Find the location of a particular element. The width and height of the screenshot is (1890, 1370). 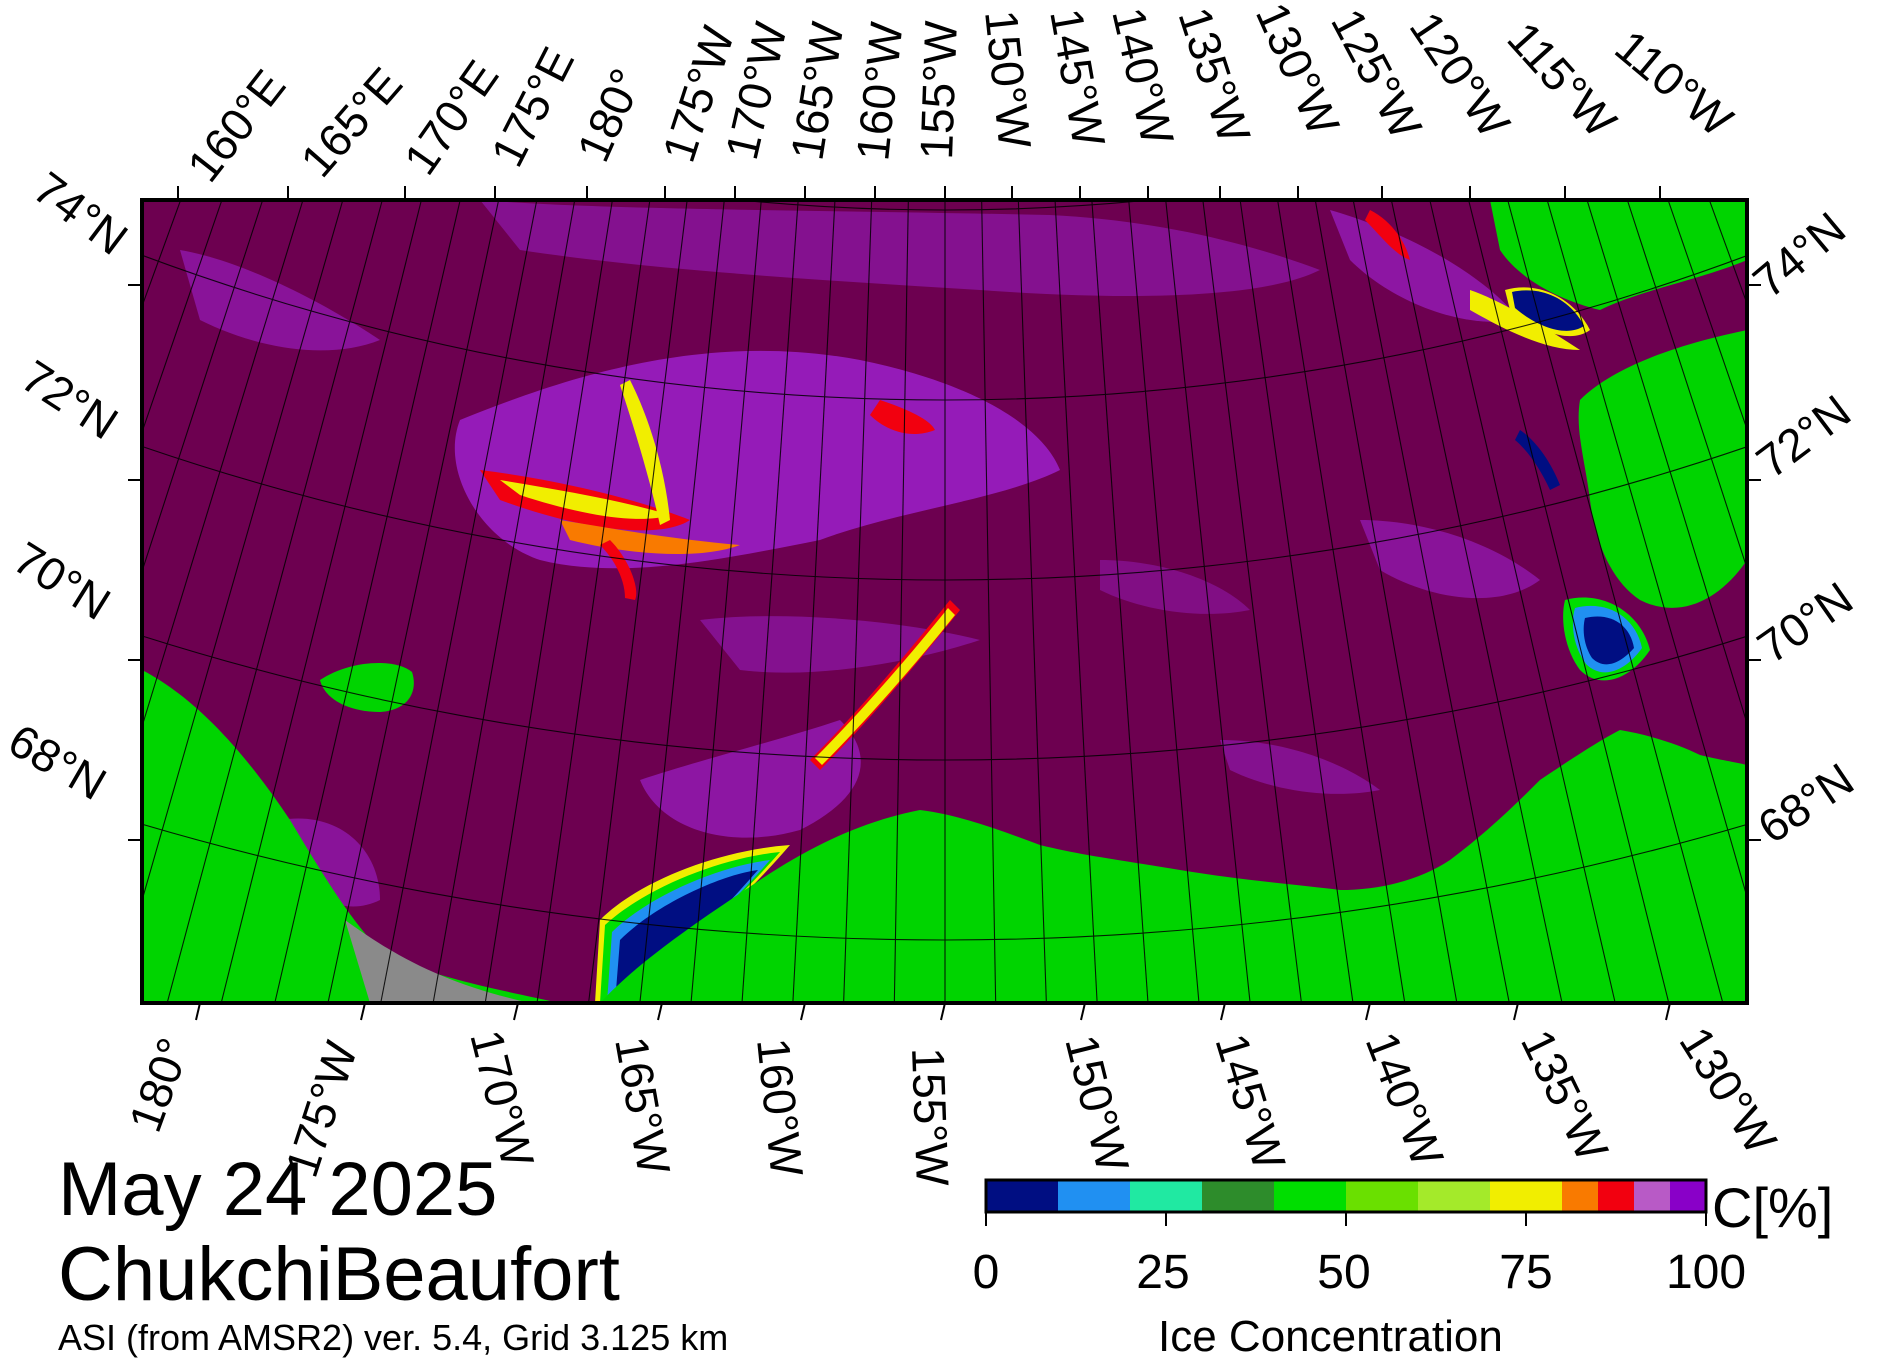

right-lat-label: 70°N is located at coordinates (1805, 623).